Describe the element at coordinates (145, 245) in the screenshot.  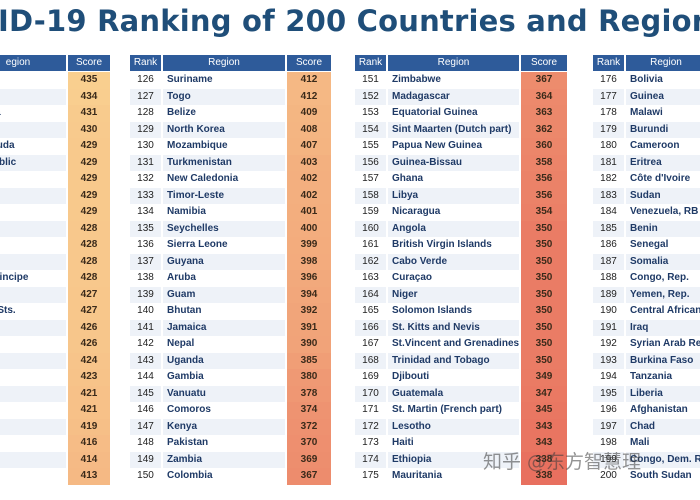
I see `cell-rank: 136` at that location.